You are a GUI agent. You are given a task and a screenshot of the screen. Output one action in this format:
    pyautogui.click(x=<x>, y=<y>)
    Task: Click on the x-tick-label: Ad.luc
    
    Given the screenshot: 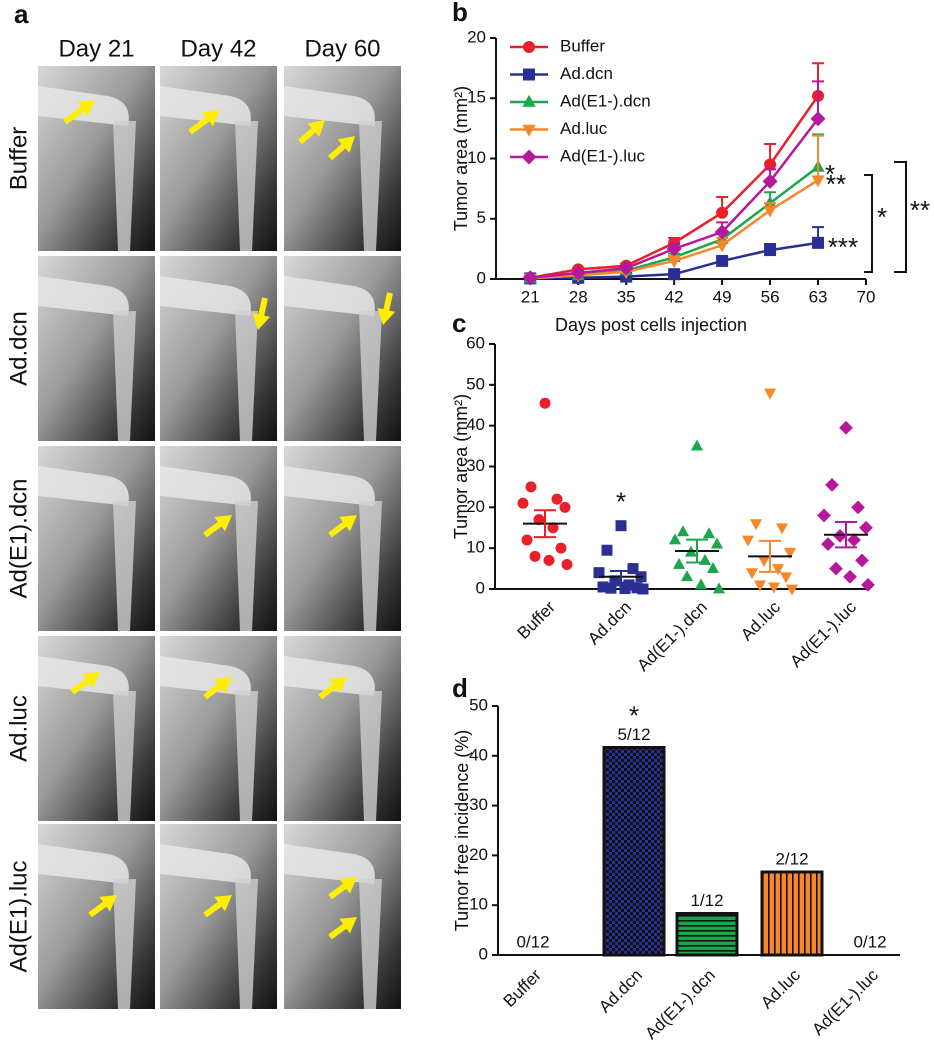 What is the action you would take?
    pyautogui.click(x=760, y=620)
    